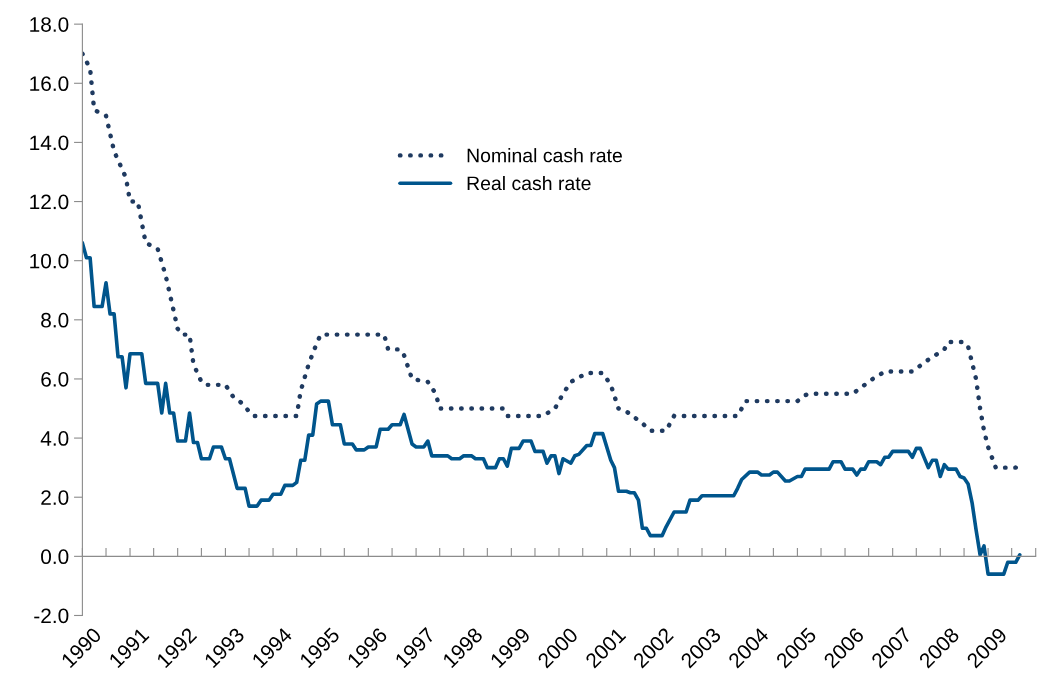  I want to click on y-tick-label: 16.0, so click(49, 84).